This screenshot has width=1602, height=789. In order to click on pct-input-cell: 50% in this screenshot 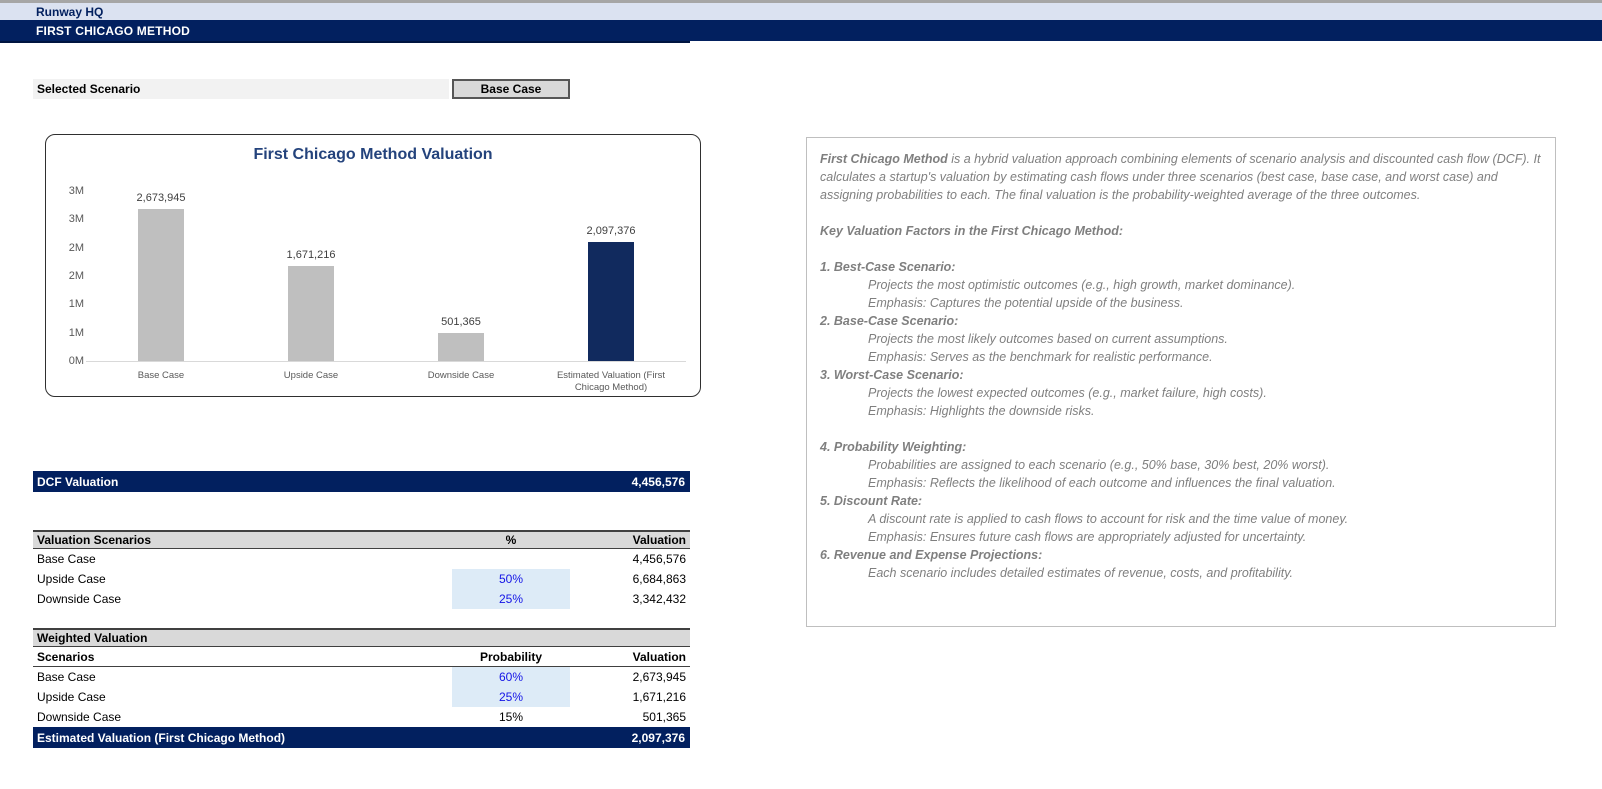, I will do `click(511, 579)`.